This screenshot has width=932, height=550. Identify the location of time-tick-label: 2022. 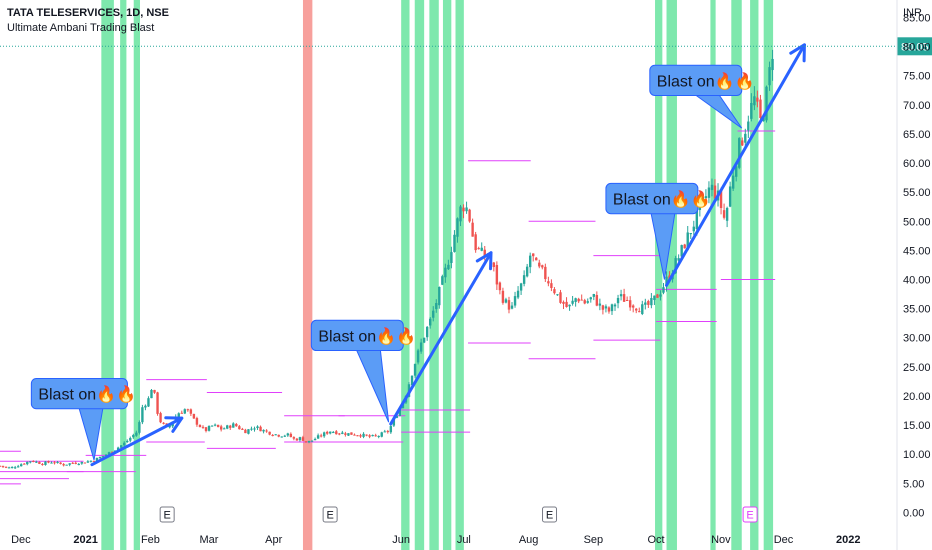
(848, 540).